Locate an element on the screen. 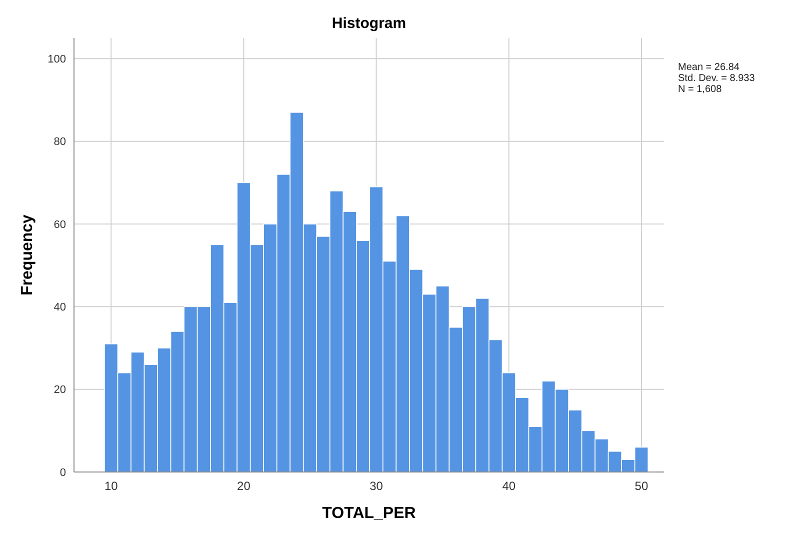 The height and width of the screenshot is (540, 804). text: N = 1,608 is located at coordinates (700, 89).